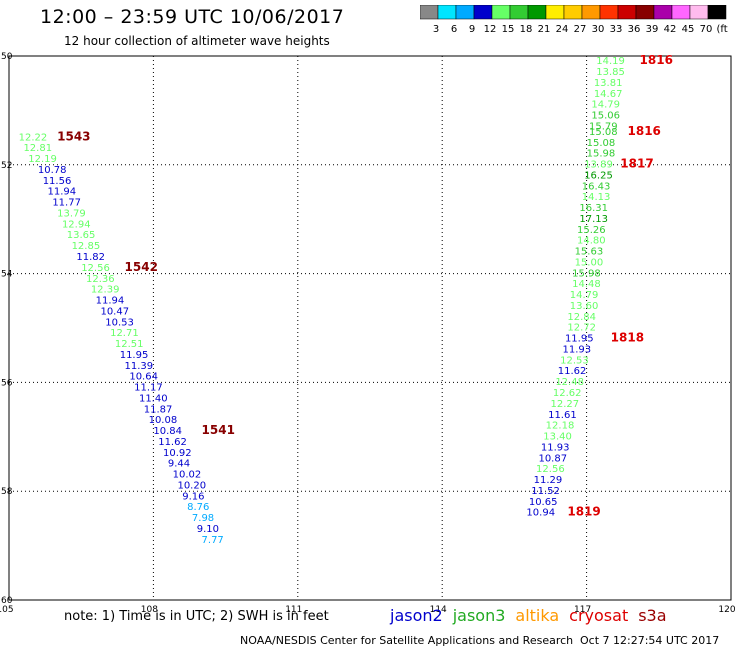 This screenshot has height=650, width=740. What do you see at coordinates (86, 246) in the screenshot?
I see `wave-height-label: 12.85` at bounding box center [86, 246].